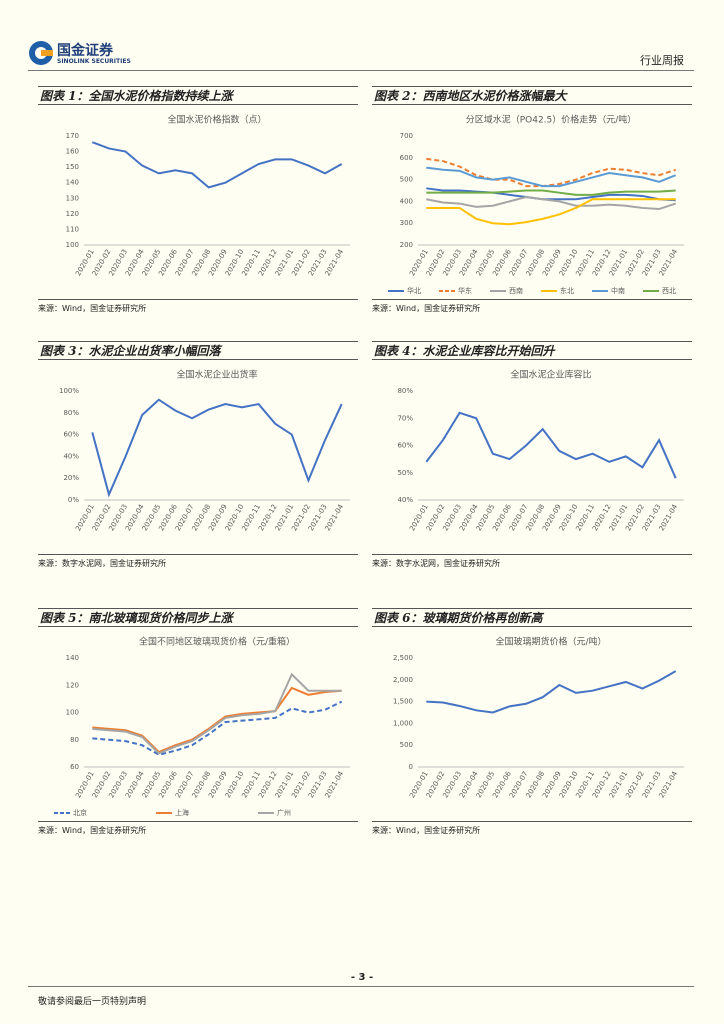 This screenshot has width=724, height=1024. Describe the element at coordinates (403, 702) in the screenshot. I see `y-tick-label: 1,500` at that location.